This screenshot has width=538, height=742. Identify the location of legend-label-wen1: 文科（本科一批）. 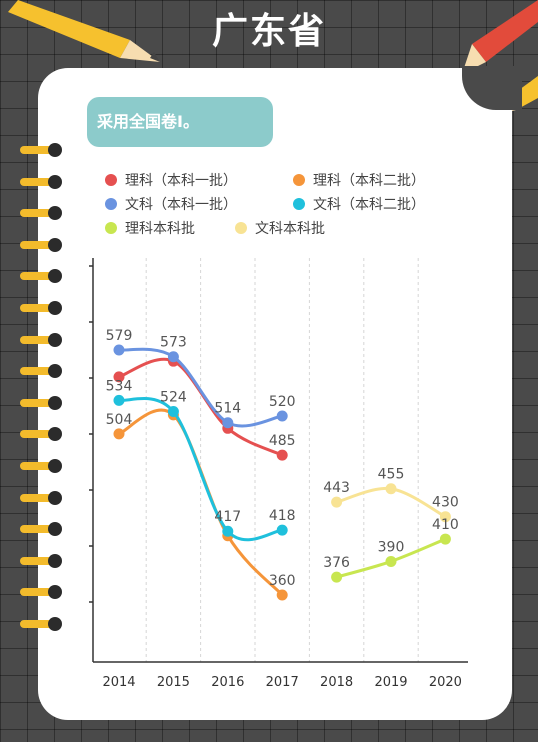
(181, 205).